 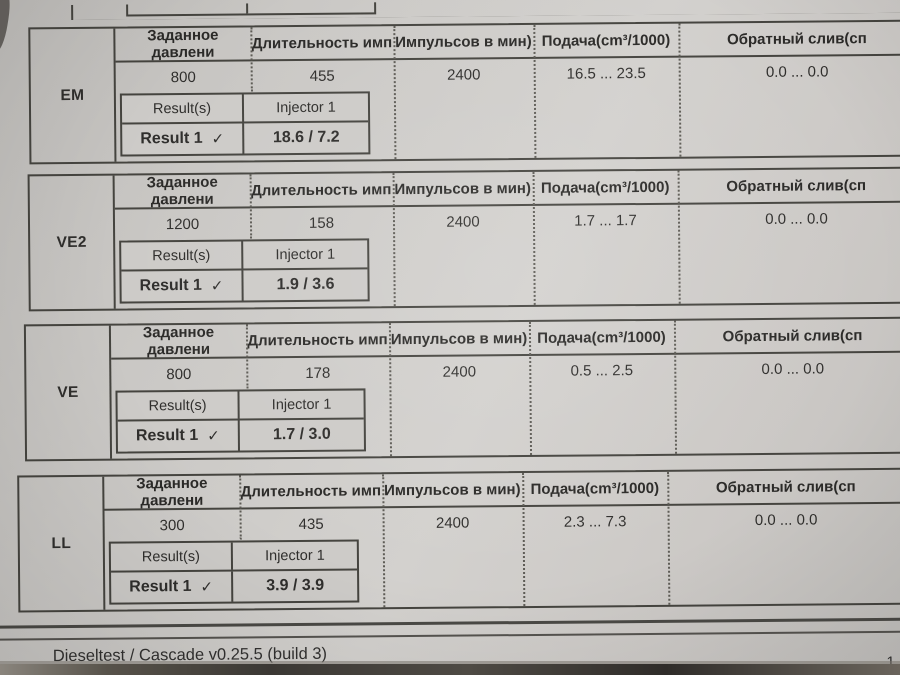 I want to click on result-value: 3.9 / 3.9, so click(x=295, y=585).